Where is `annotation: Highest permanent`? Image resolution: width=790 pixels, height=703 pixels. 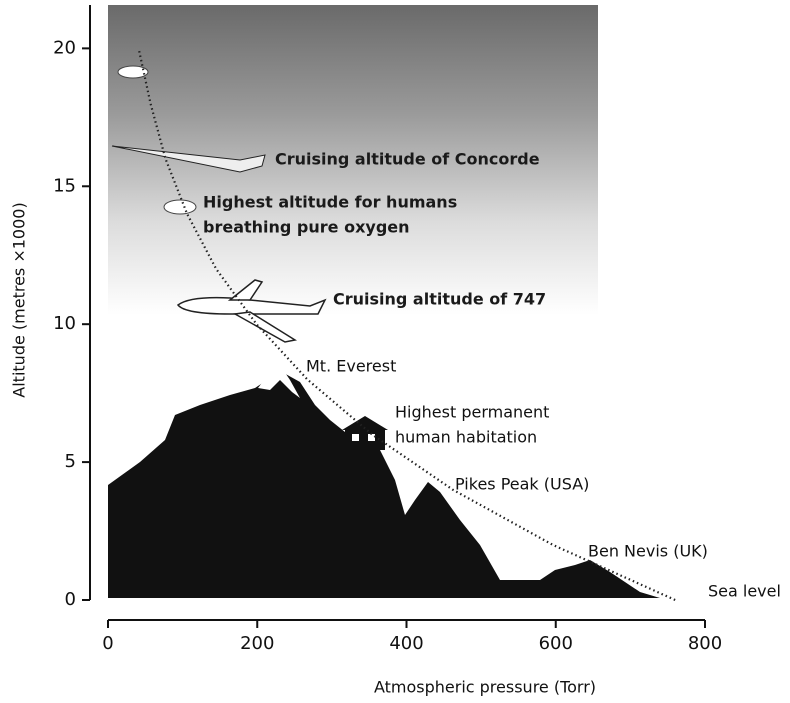 annotation: Highest permanent is located at coordinates (472, 412).